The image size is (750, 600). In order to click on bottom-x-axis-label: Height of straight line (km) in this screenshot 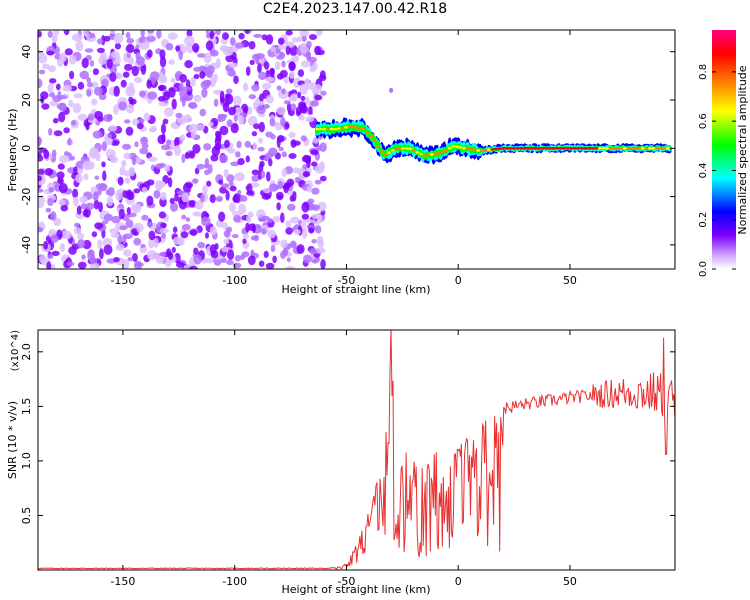, I will do `click(355, 589)`.